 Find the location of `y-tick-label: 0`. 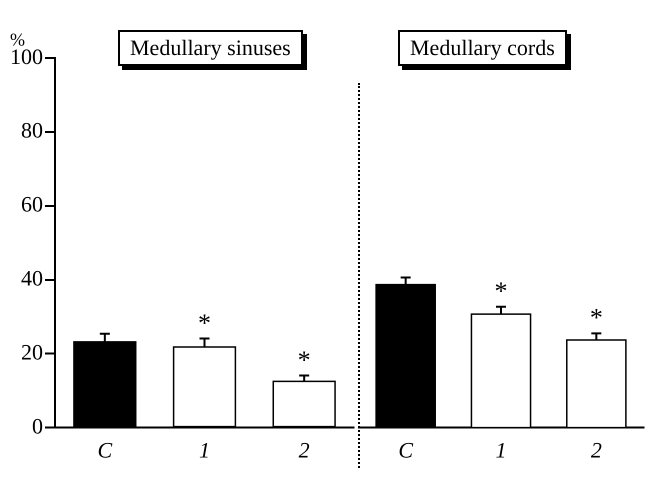

y-tick-label: 0 is located at coordinates (37, 425).